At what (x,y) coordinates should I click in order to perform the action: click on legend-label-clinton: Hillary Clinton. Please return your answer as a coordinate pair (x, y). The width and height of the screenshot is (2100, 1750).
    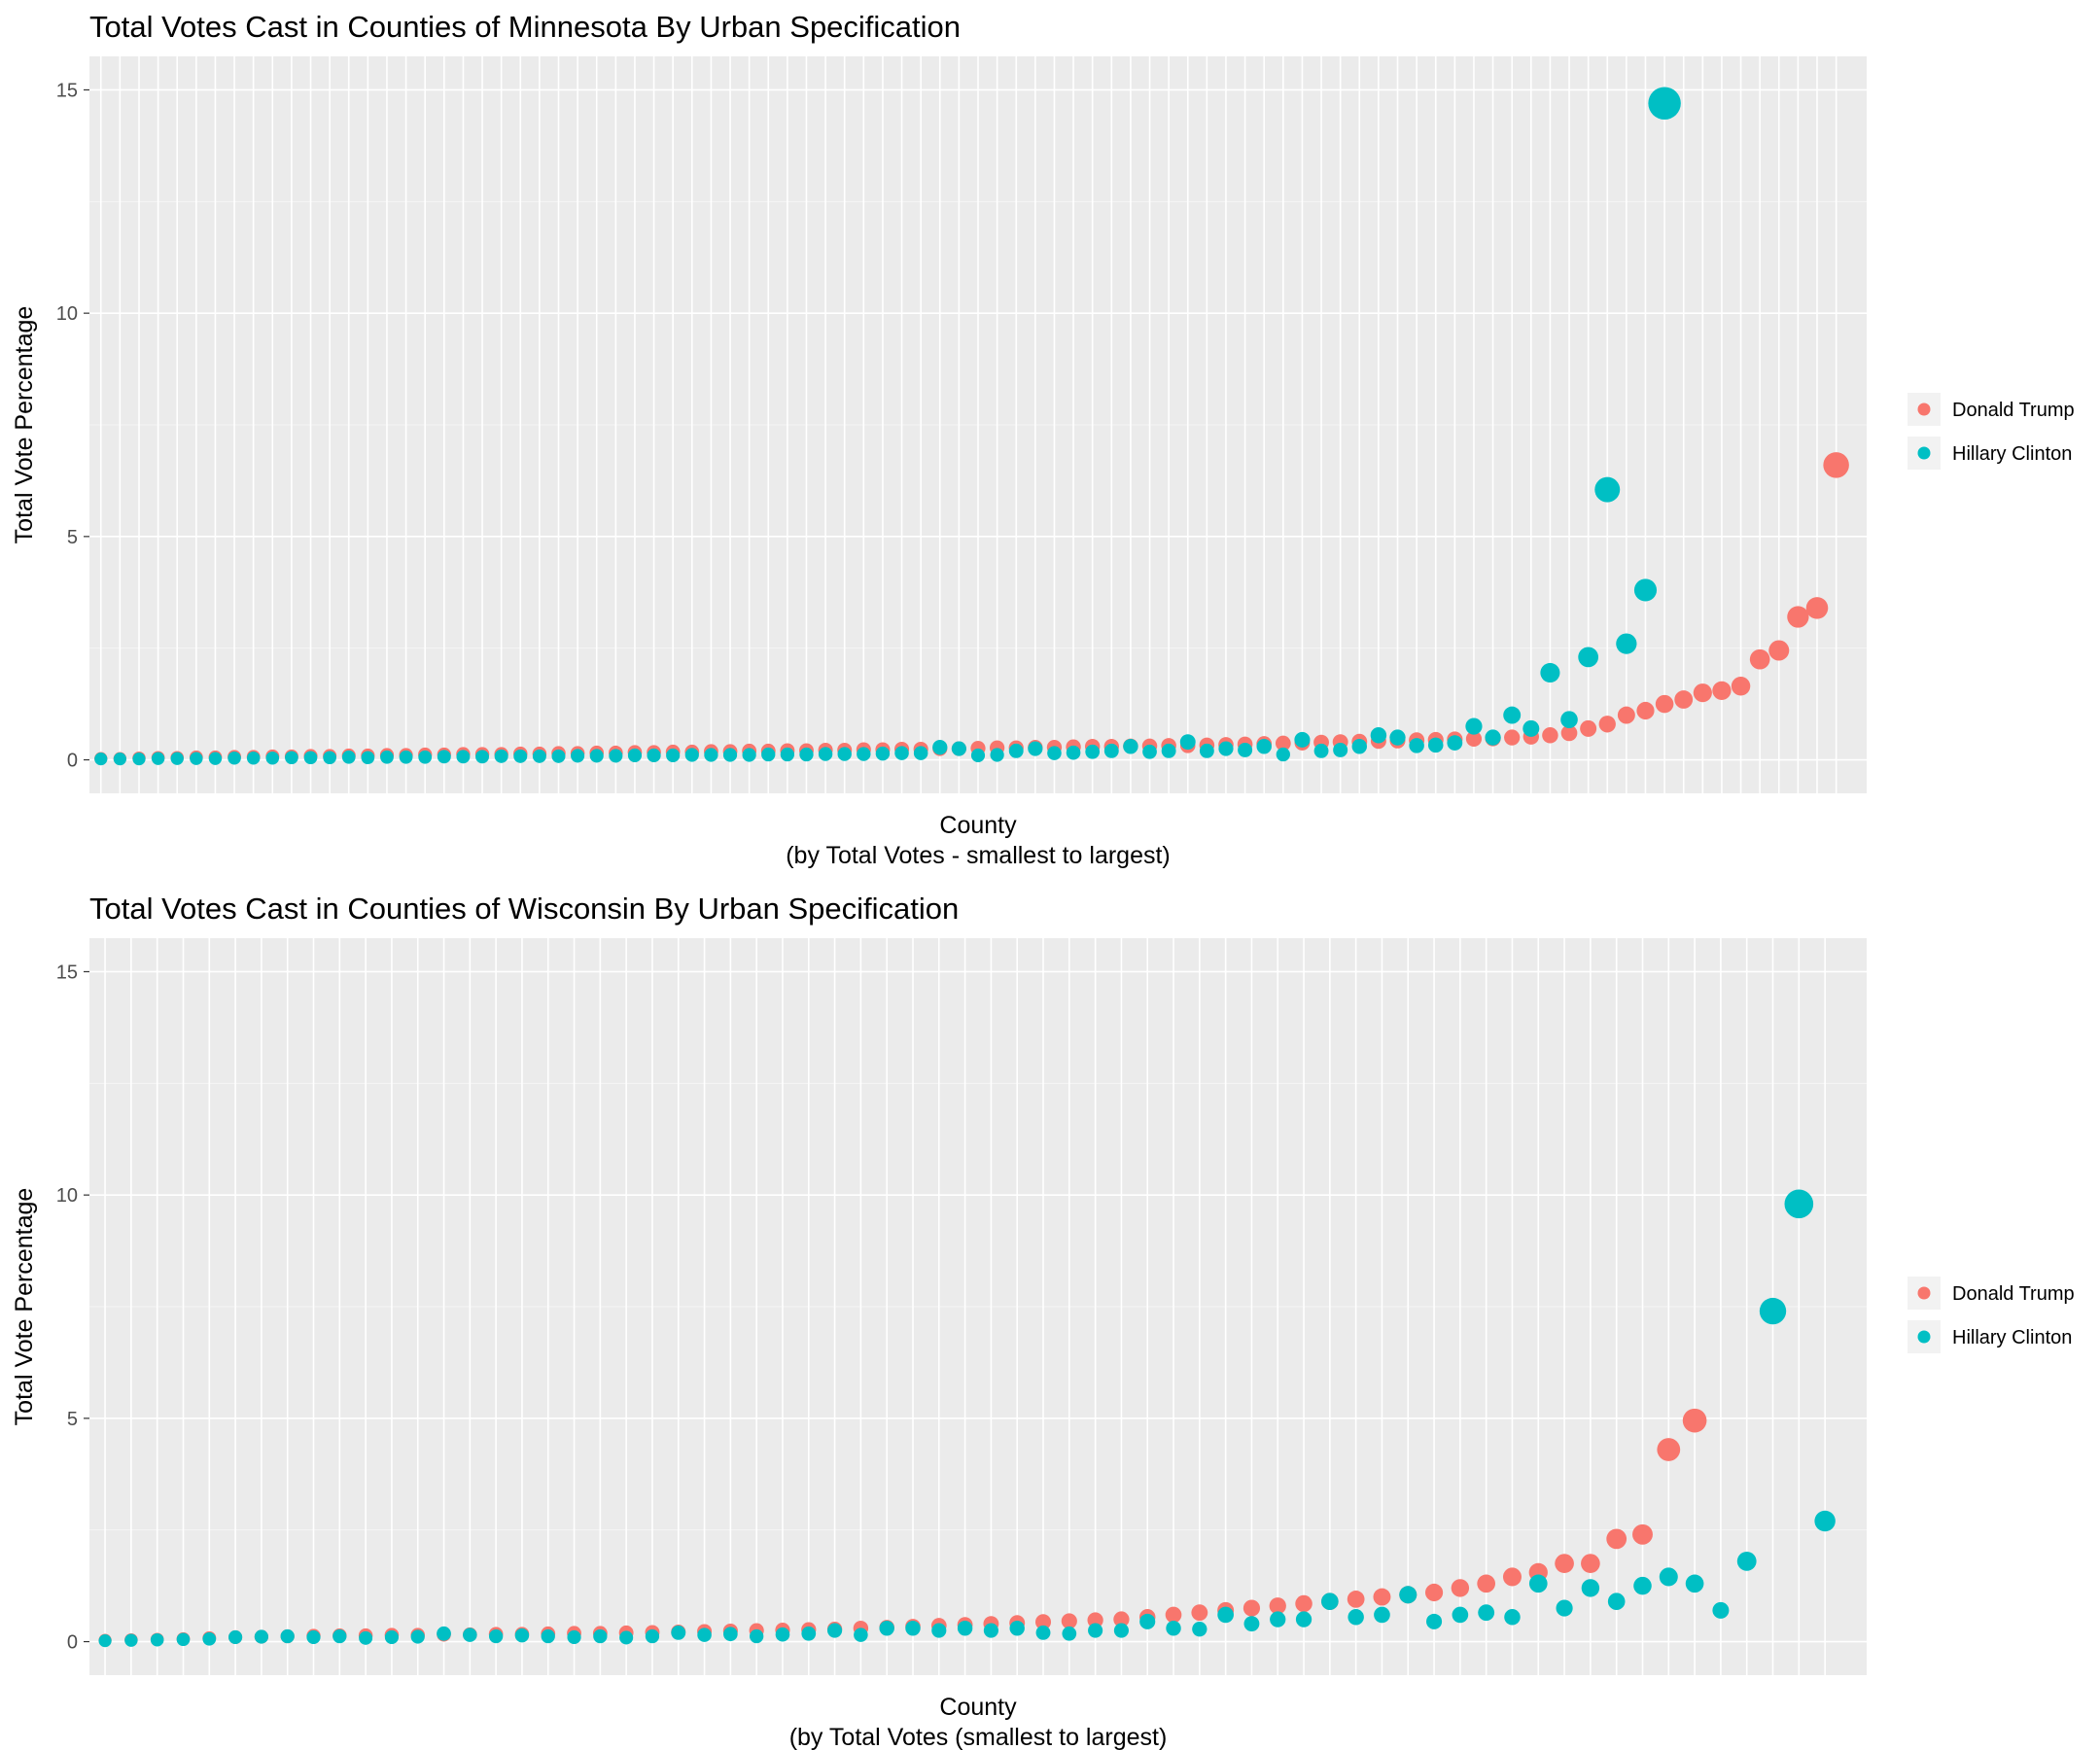
    Looking at the image, I should click on (2012, 1337).